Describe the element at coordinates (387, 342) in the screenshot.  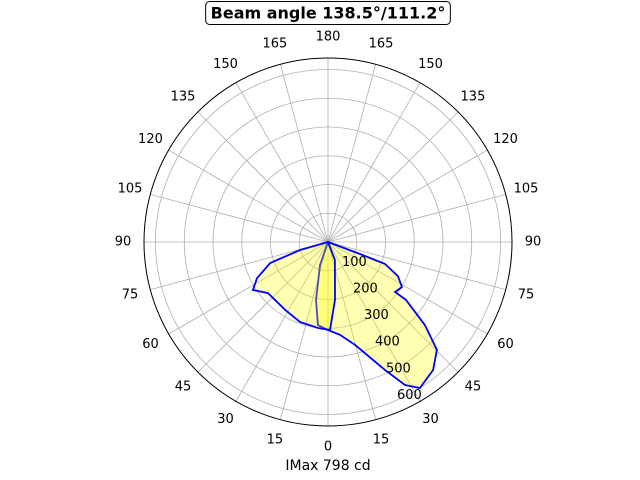
I see `radial-tick-label: 400` at that location.